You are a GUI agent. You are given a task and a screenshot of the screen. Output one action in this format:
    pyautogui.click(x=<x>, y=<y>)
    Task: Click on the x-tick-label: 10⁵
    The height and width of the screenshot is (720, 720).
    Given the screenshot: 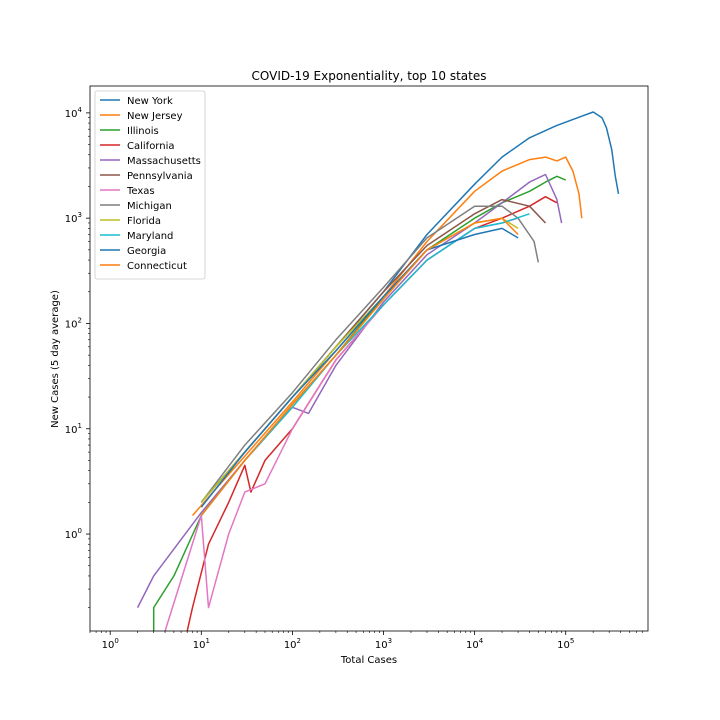 What is the action you would take?
    pyautogui.click(x=565, y=644)
    